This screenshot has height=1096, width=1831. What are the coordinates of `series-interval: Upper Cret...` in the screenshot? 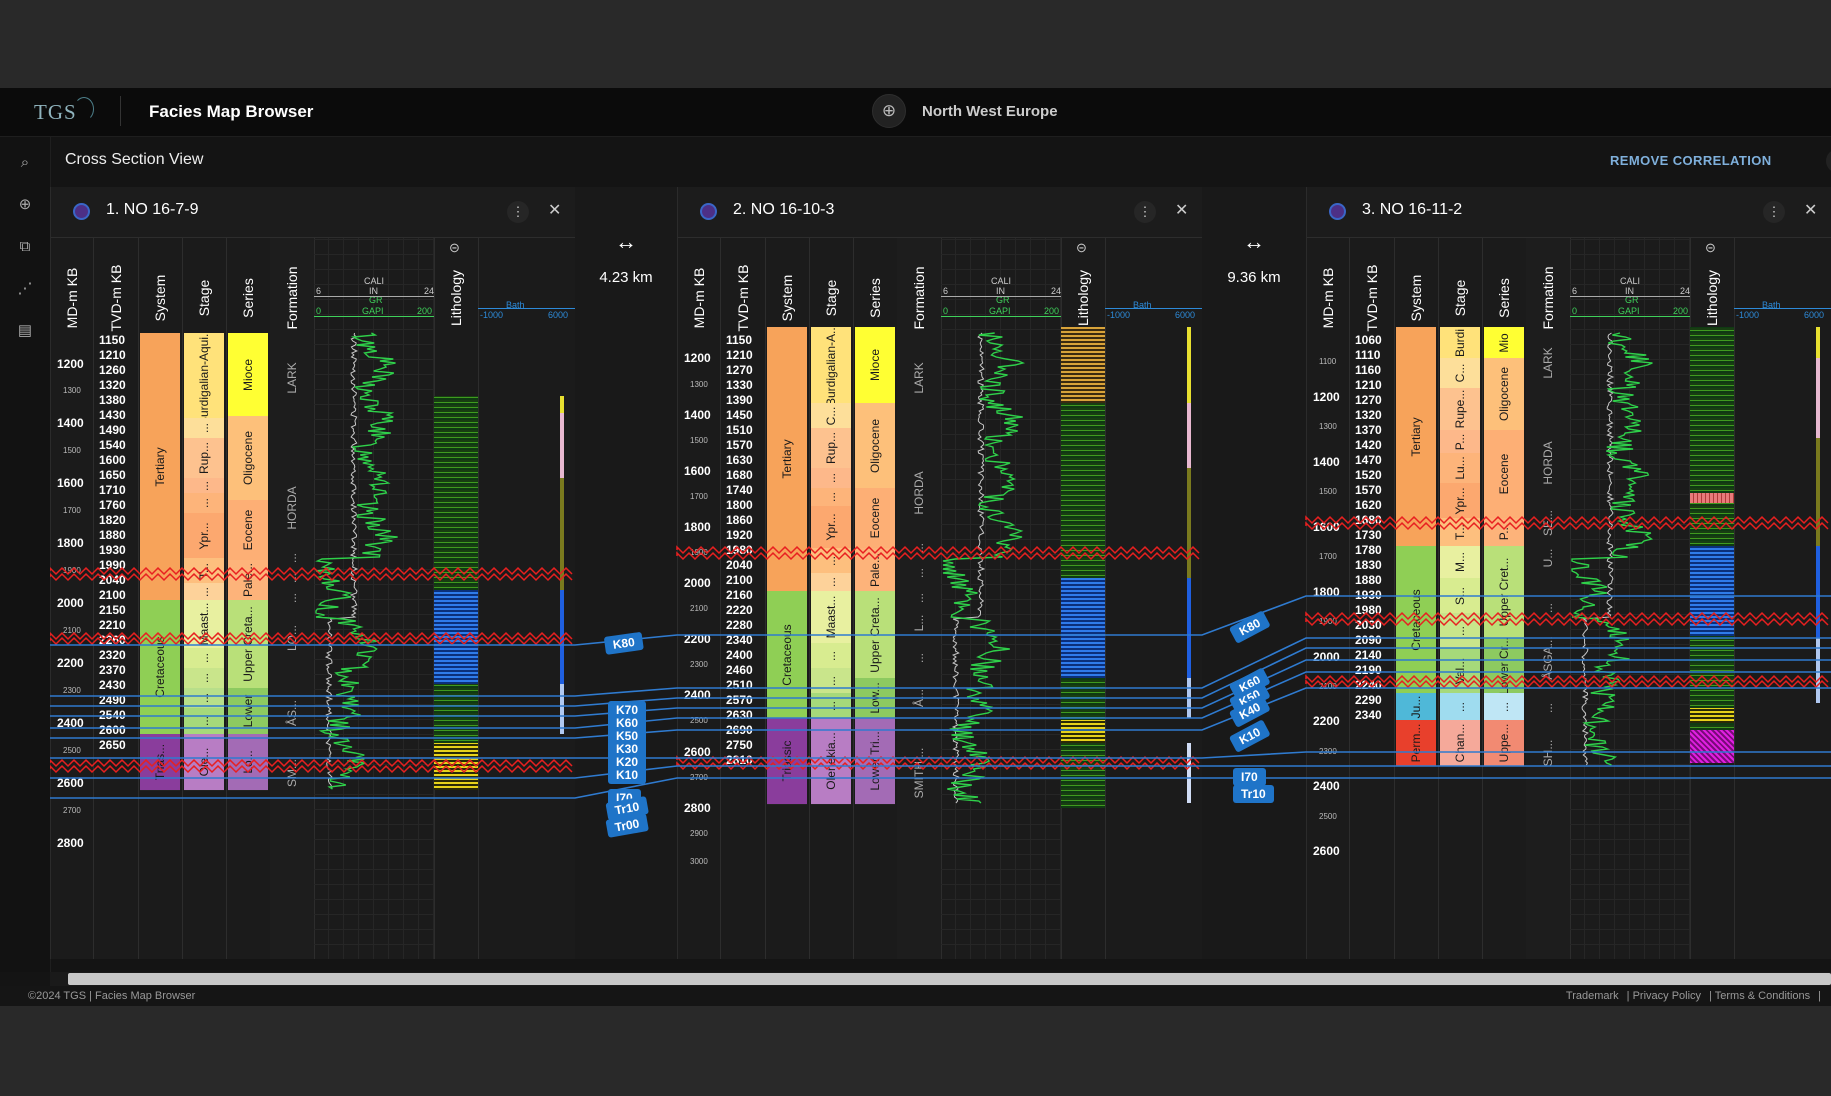 It's located at (1504, 592).